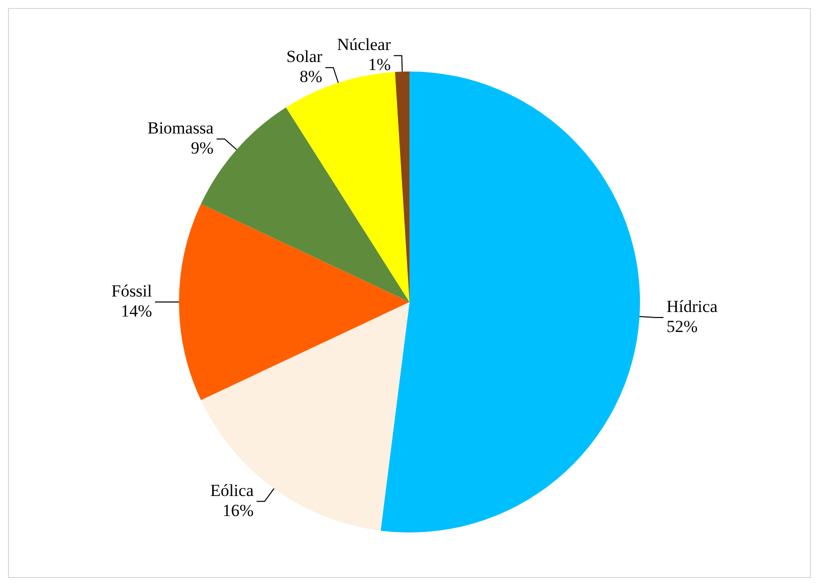 Image resolution: width=819 pixels, height=586 pixels. I want to click on data-label: 14%, so click(136, 310).